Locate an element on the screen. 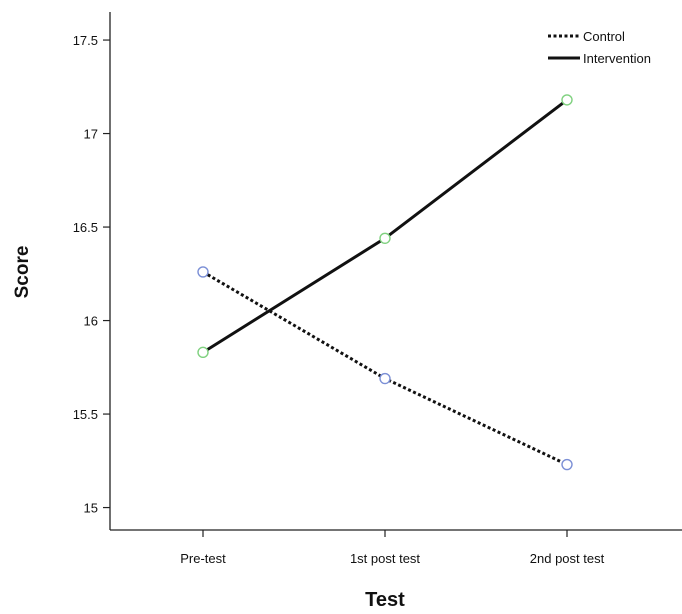 The width and height of the screenshot is (682, 614). legend-label-control: Control is located at coordinates (604, 36).